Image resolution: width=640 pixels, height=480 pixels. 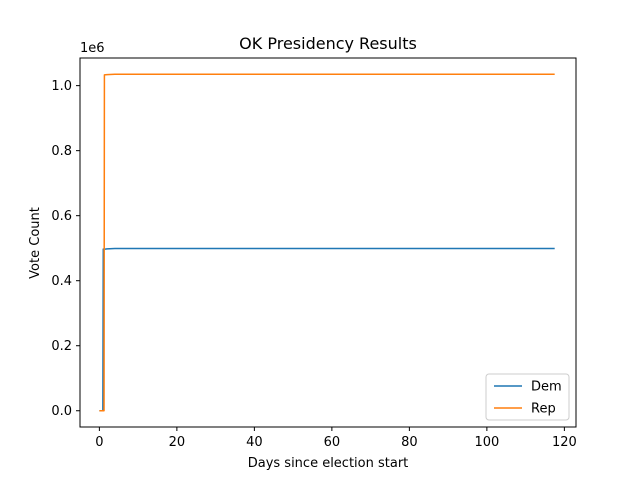 What do you see at coordinates (61, 411) in the screenshot?
I see `y-tick-label: 0.0` at bounding box center [61, 411].